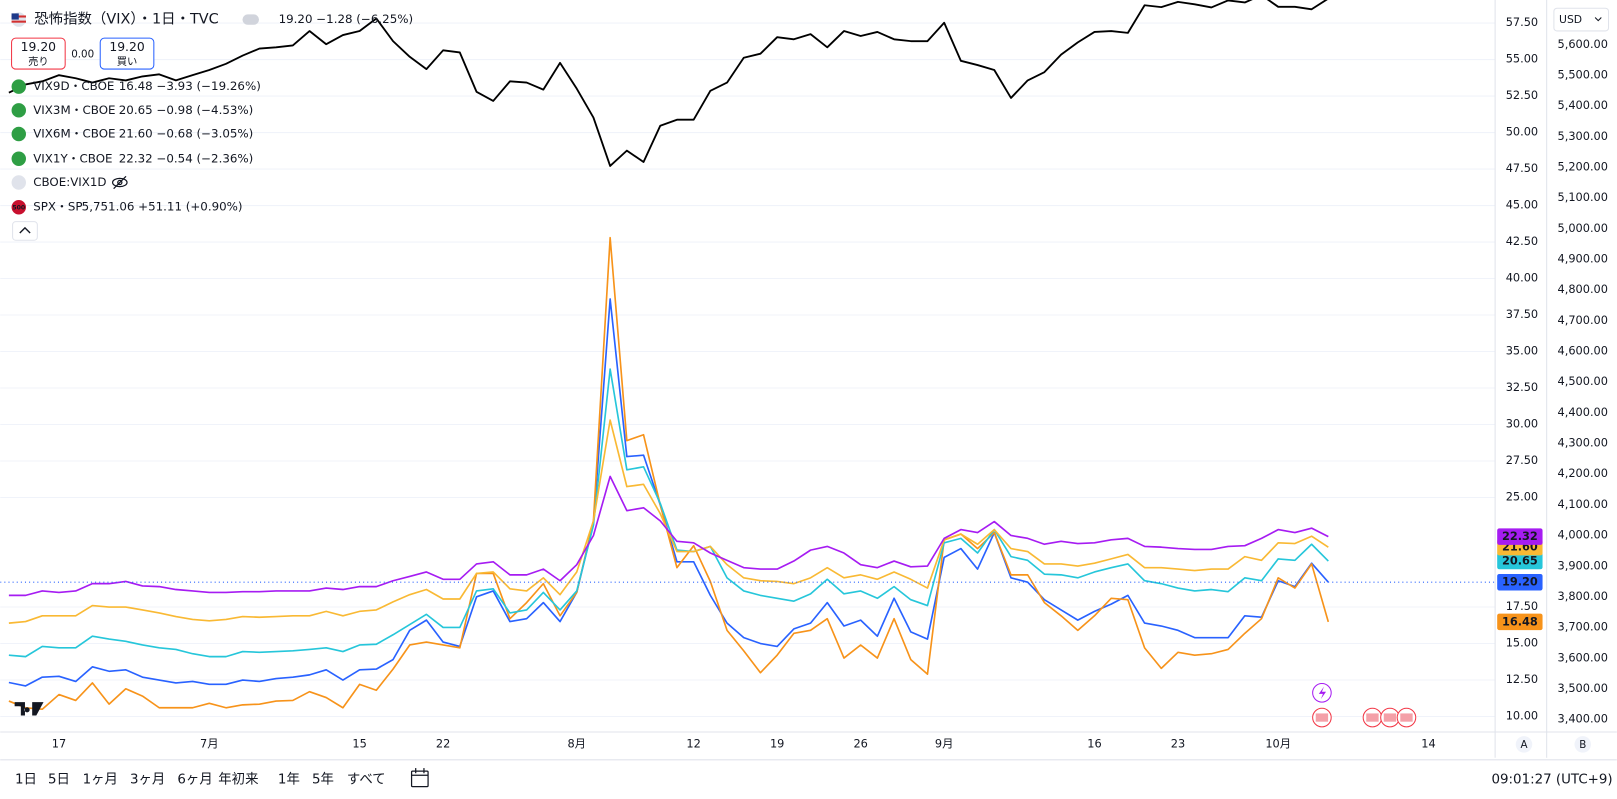 The width and height of the screenshot is (1617, 799). Describe the element at coordinates (1583, 657) in the screenshot. I see `y2-tick-label: 3,600.00` at that location.